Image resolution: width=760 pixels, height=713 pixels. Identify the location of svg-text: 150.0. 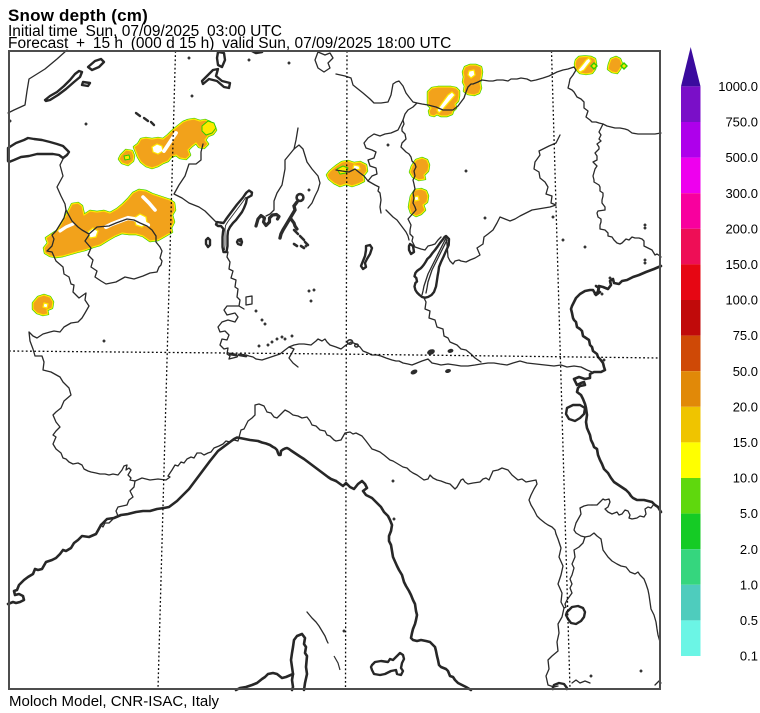
(741, 264).